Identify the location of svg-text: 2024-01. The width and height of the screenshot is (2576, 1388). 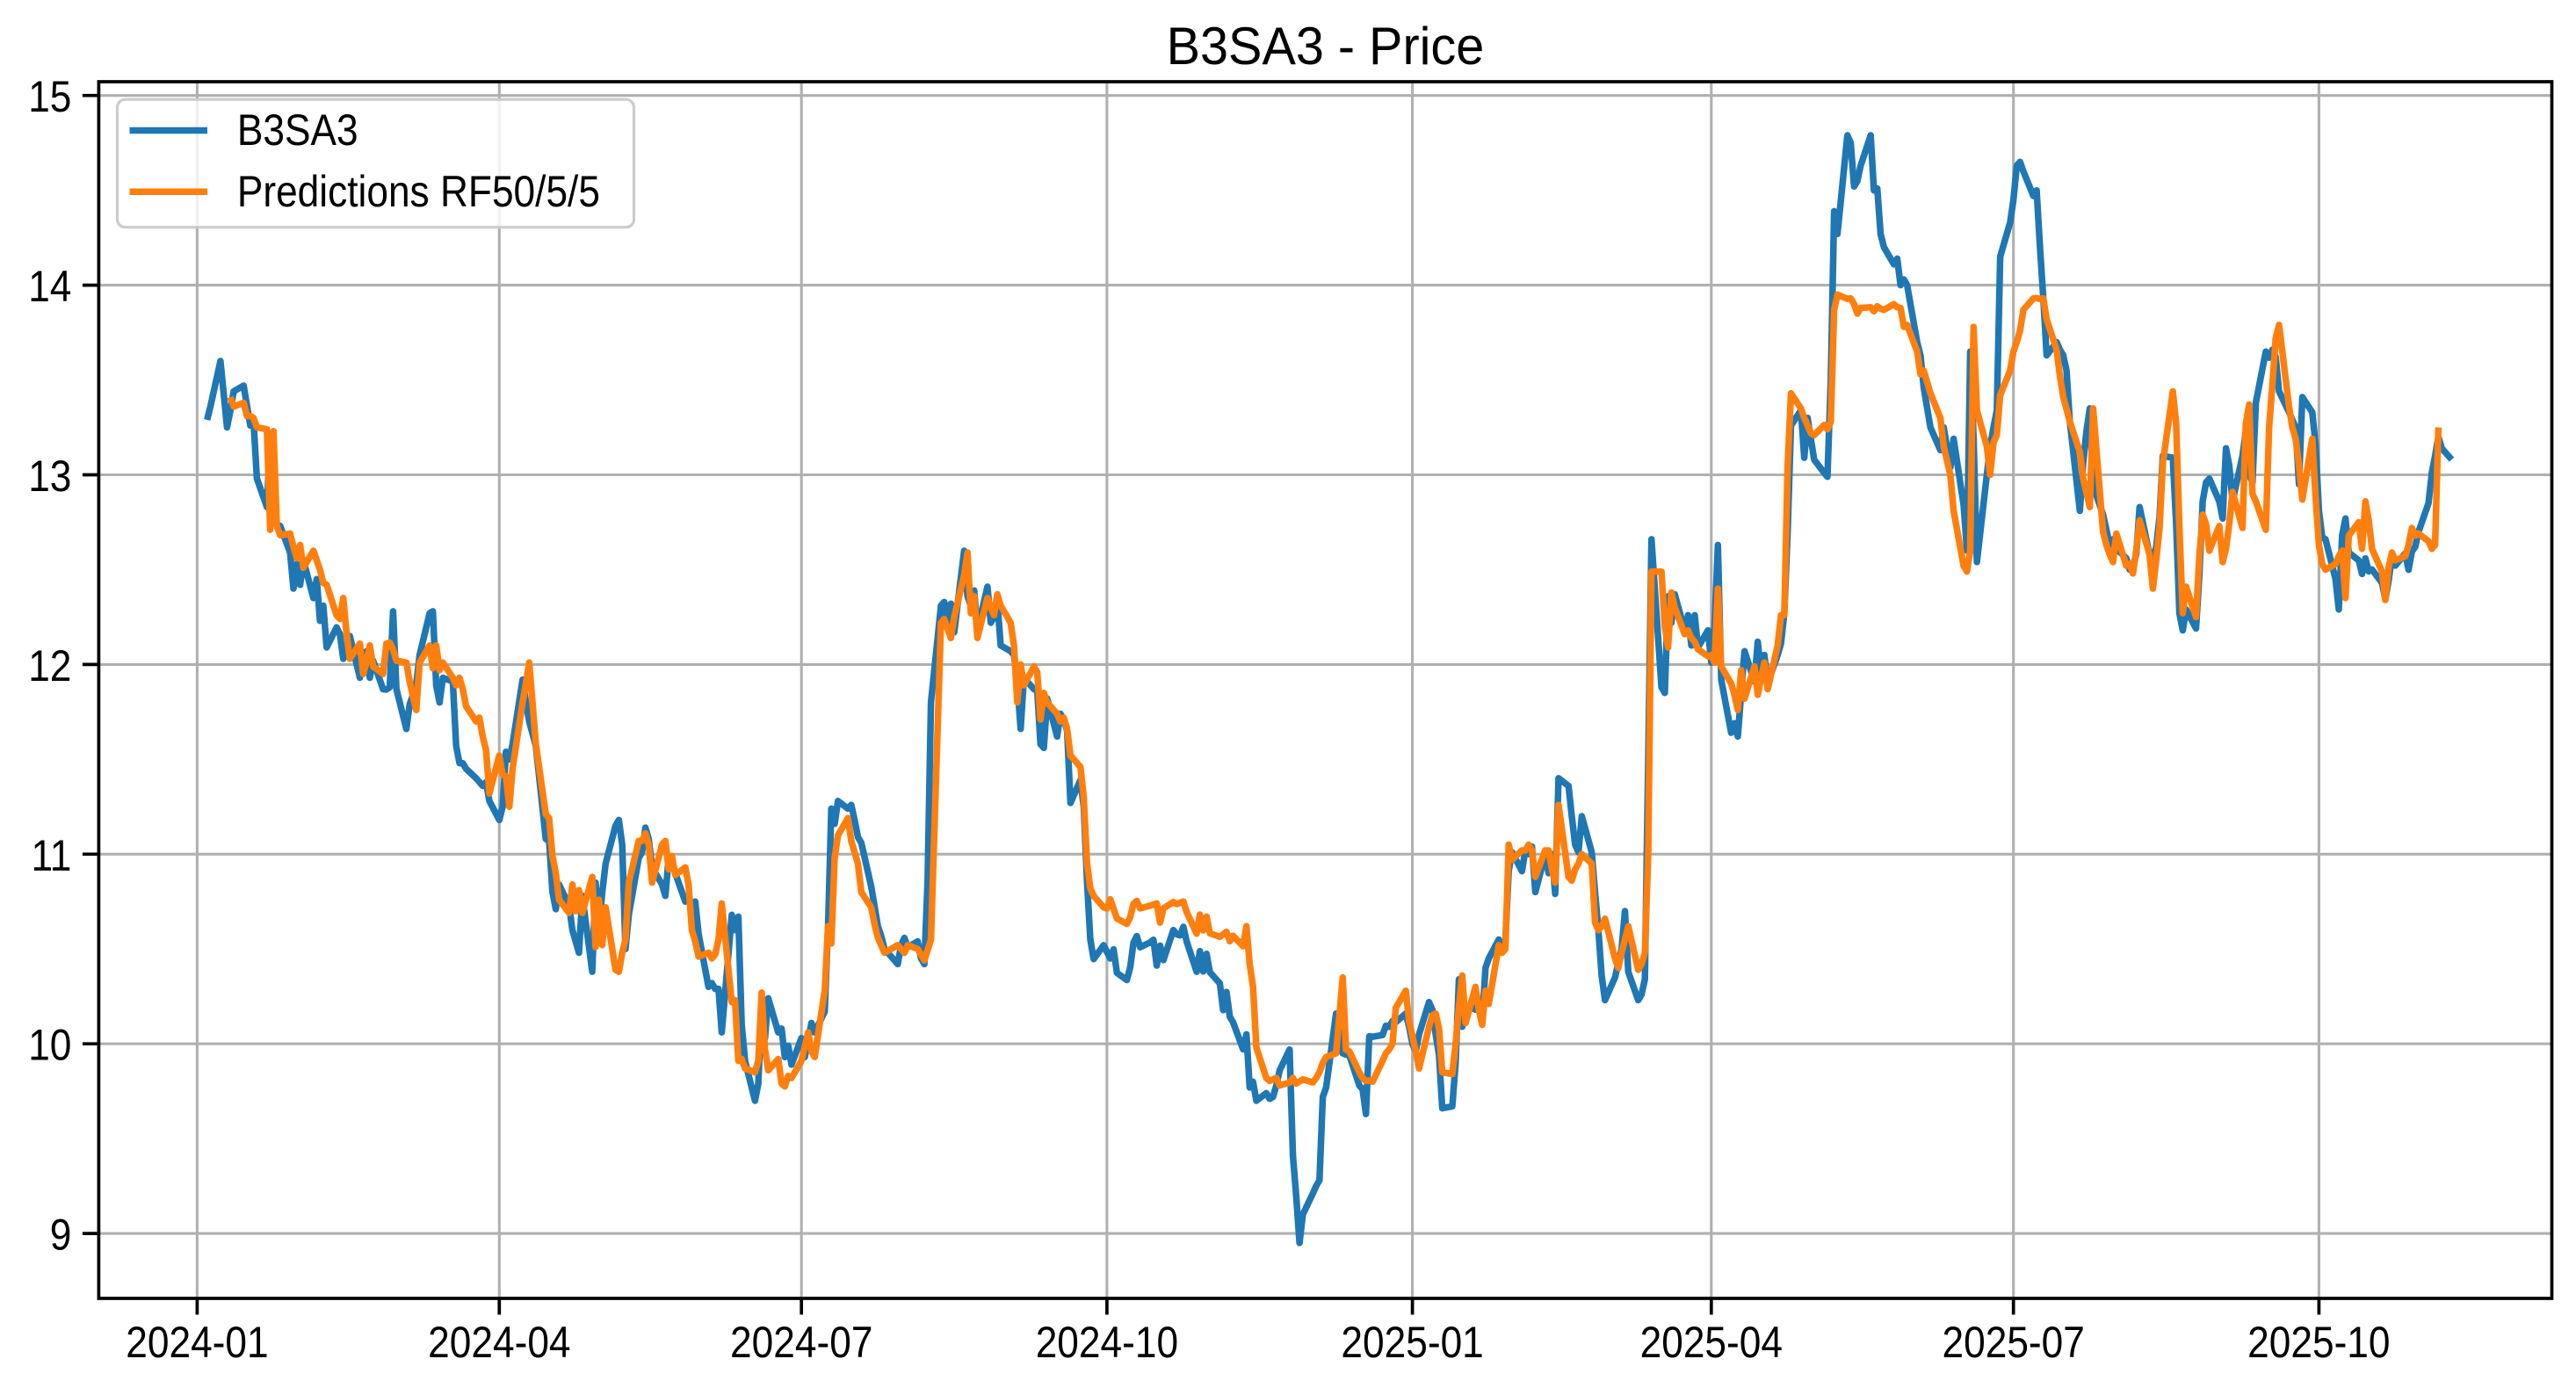
(197, 1343).